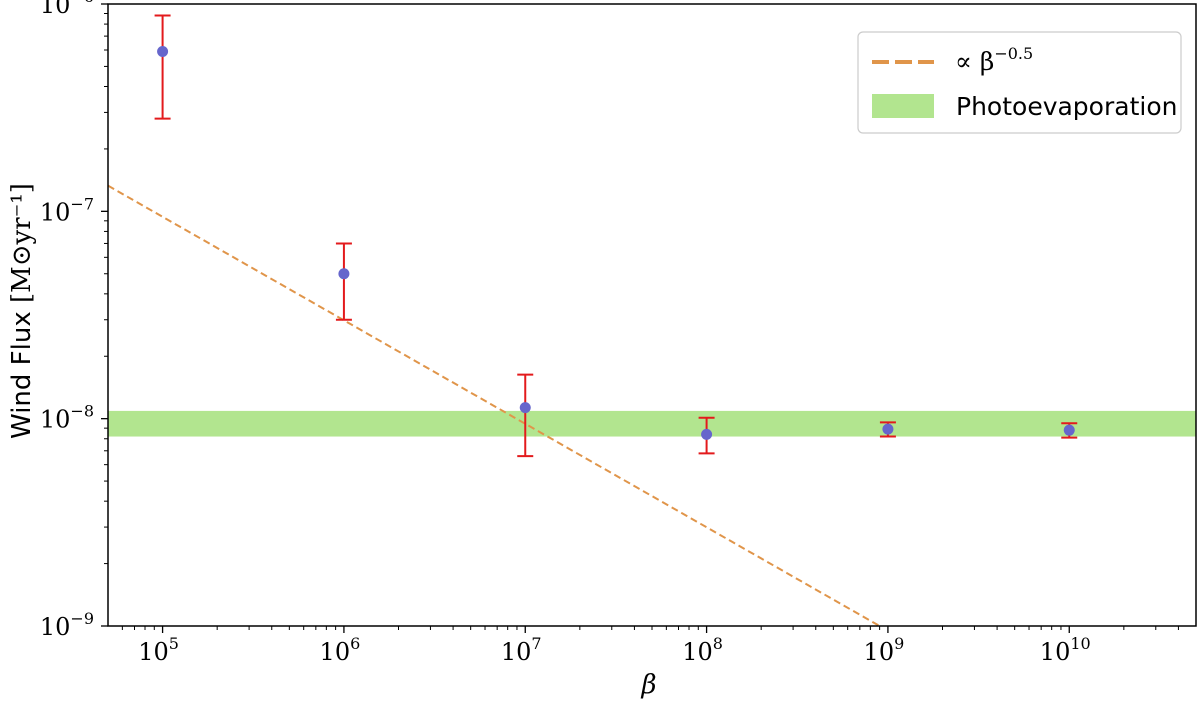 The image size is (1200, 701). Describe the element at coordinates (718, 643) in the screenshot. I see `x-tick-exponent: 8` at that location.